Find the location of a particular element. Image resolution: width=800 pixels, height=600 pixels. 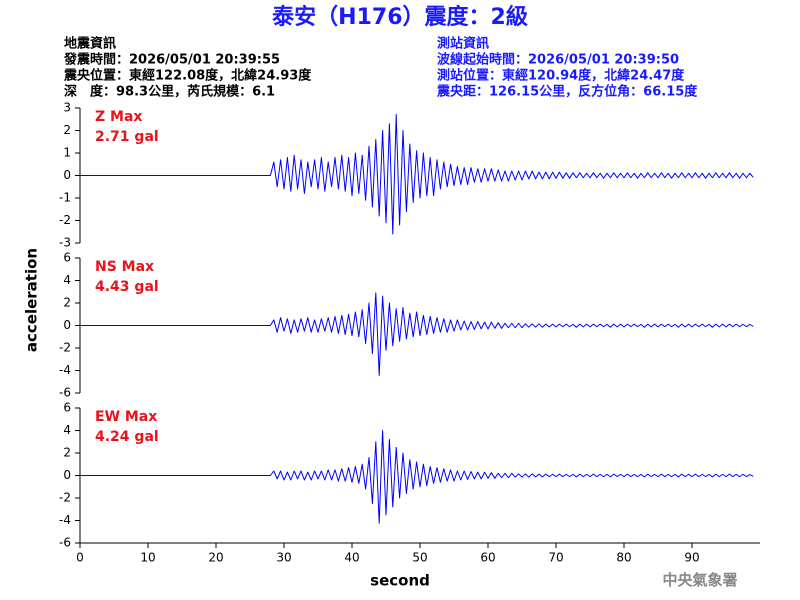

y-axis-label: acceleration is located at coordinates (32, 300).